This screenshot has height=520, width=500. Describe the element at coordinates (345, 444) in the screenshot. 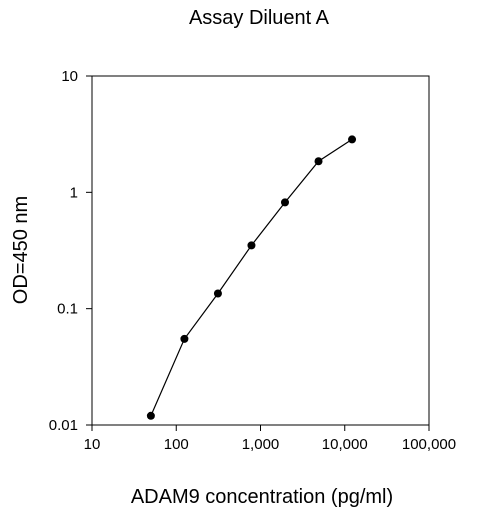

I see `x-tick-label: 10,000` at that location.